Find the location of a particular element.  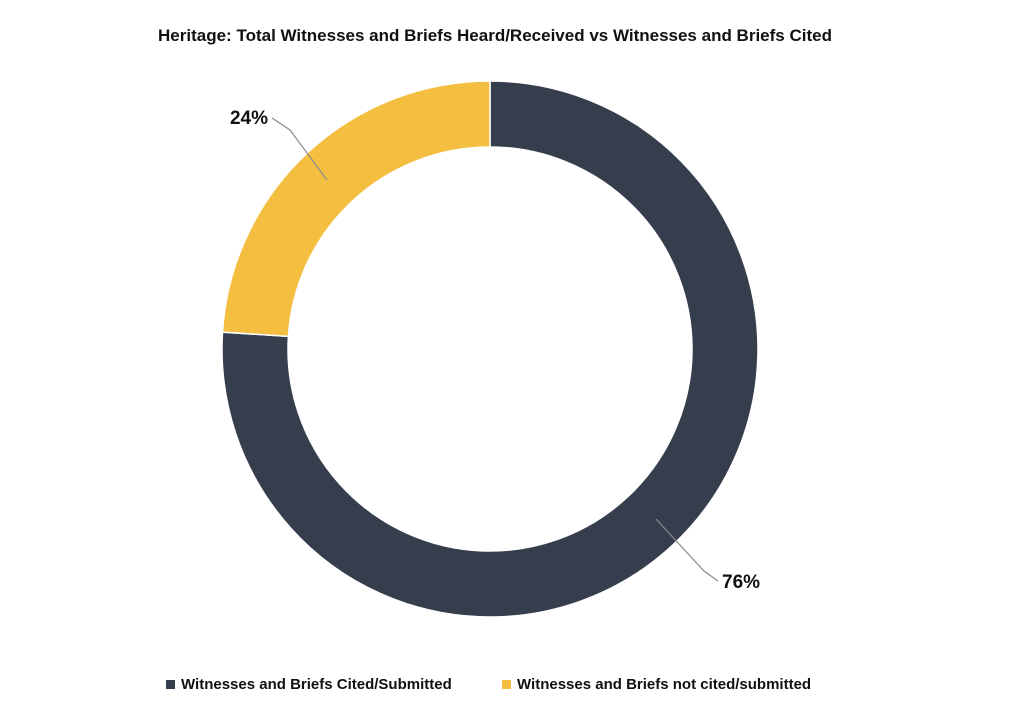

data-label-1: 24% is located at coordinates (249, 118).